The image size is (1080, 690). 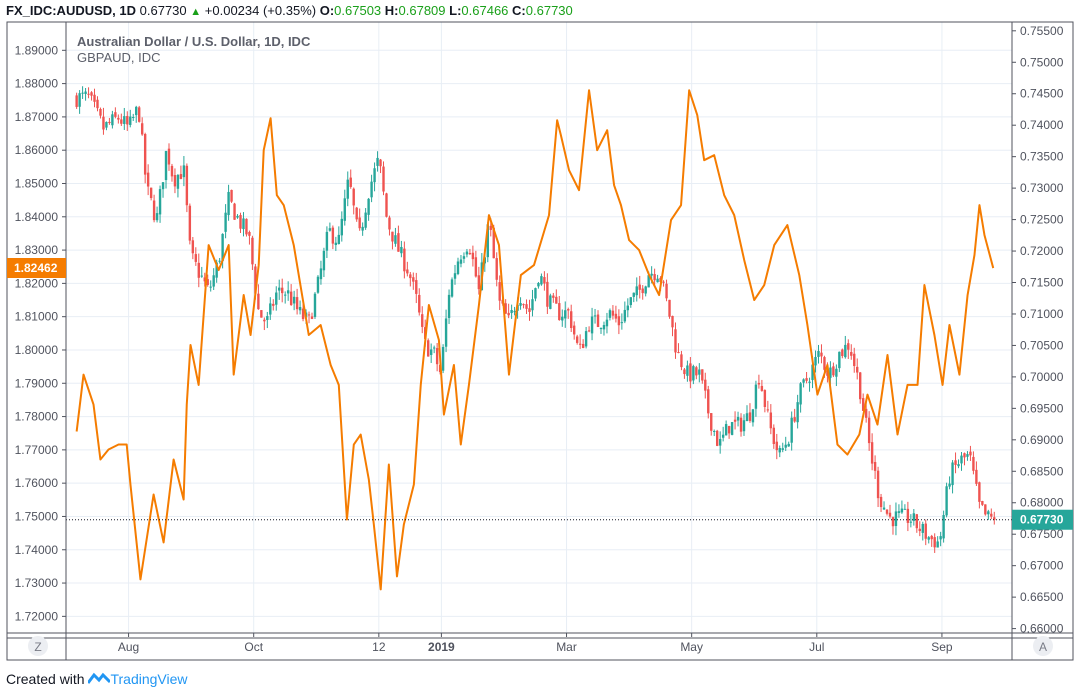 I want to click on right-tick-label: 0.70000, so click(x=1042, y=377).